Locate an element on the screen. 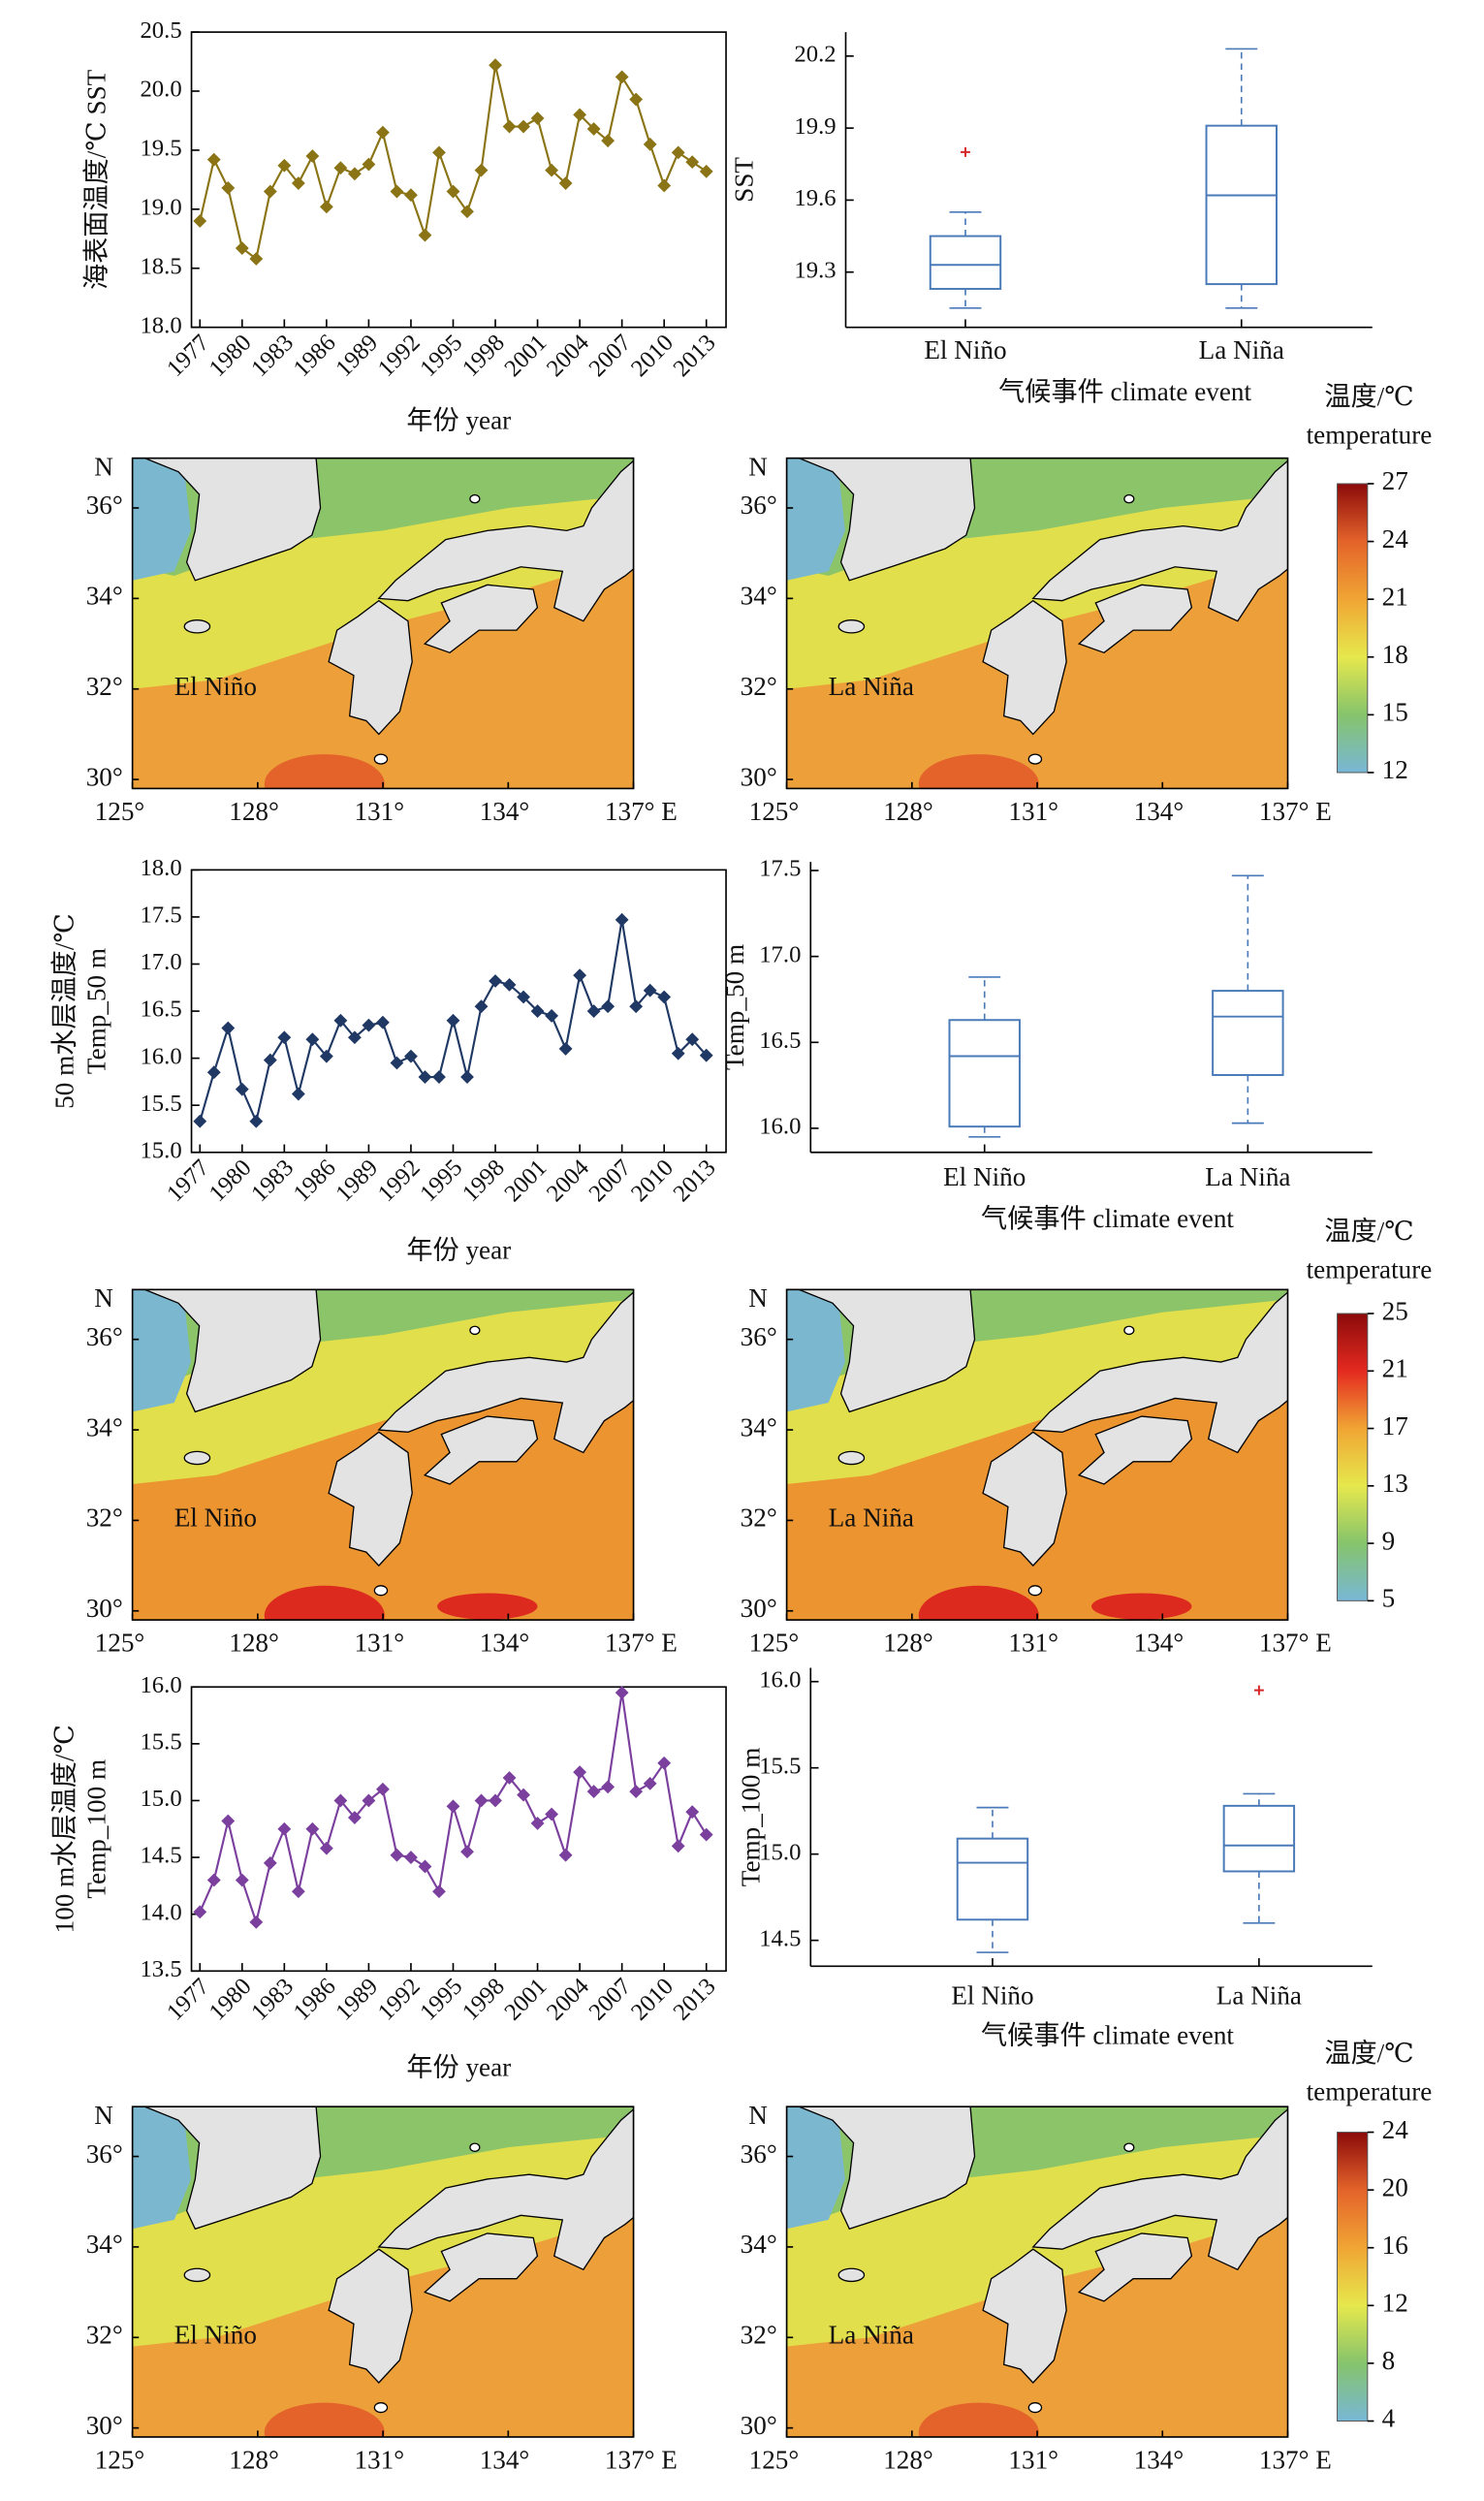  y-tick-label: 19.6 is located at coordinates (815, 198).